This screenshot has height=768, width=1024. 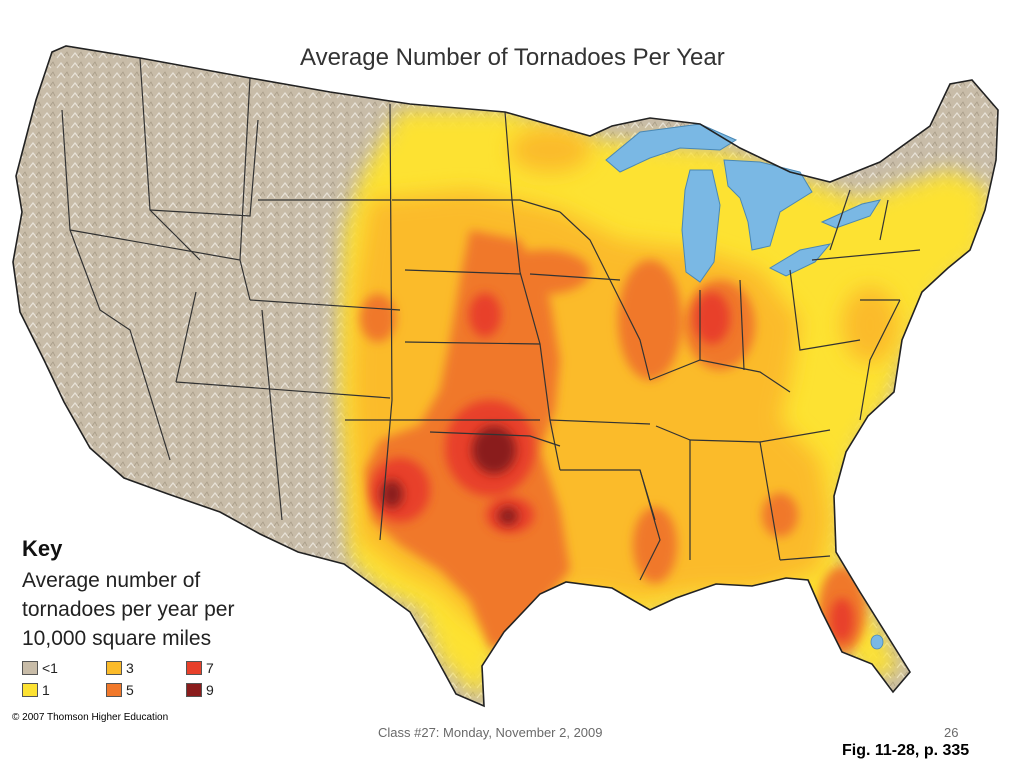 I want to click on key-description-line: 10,000 square miles, so click(x=117, y=638).